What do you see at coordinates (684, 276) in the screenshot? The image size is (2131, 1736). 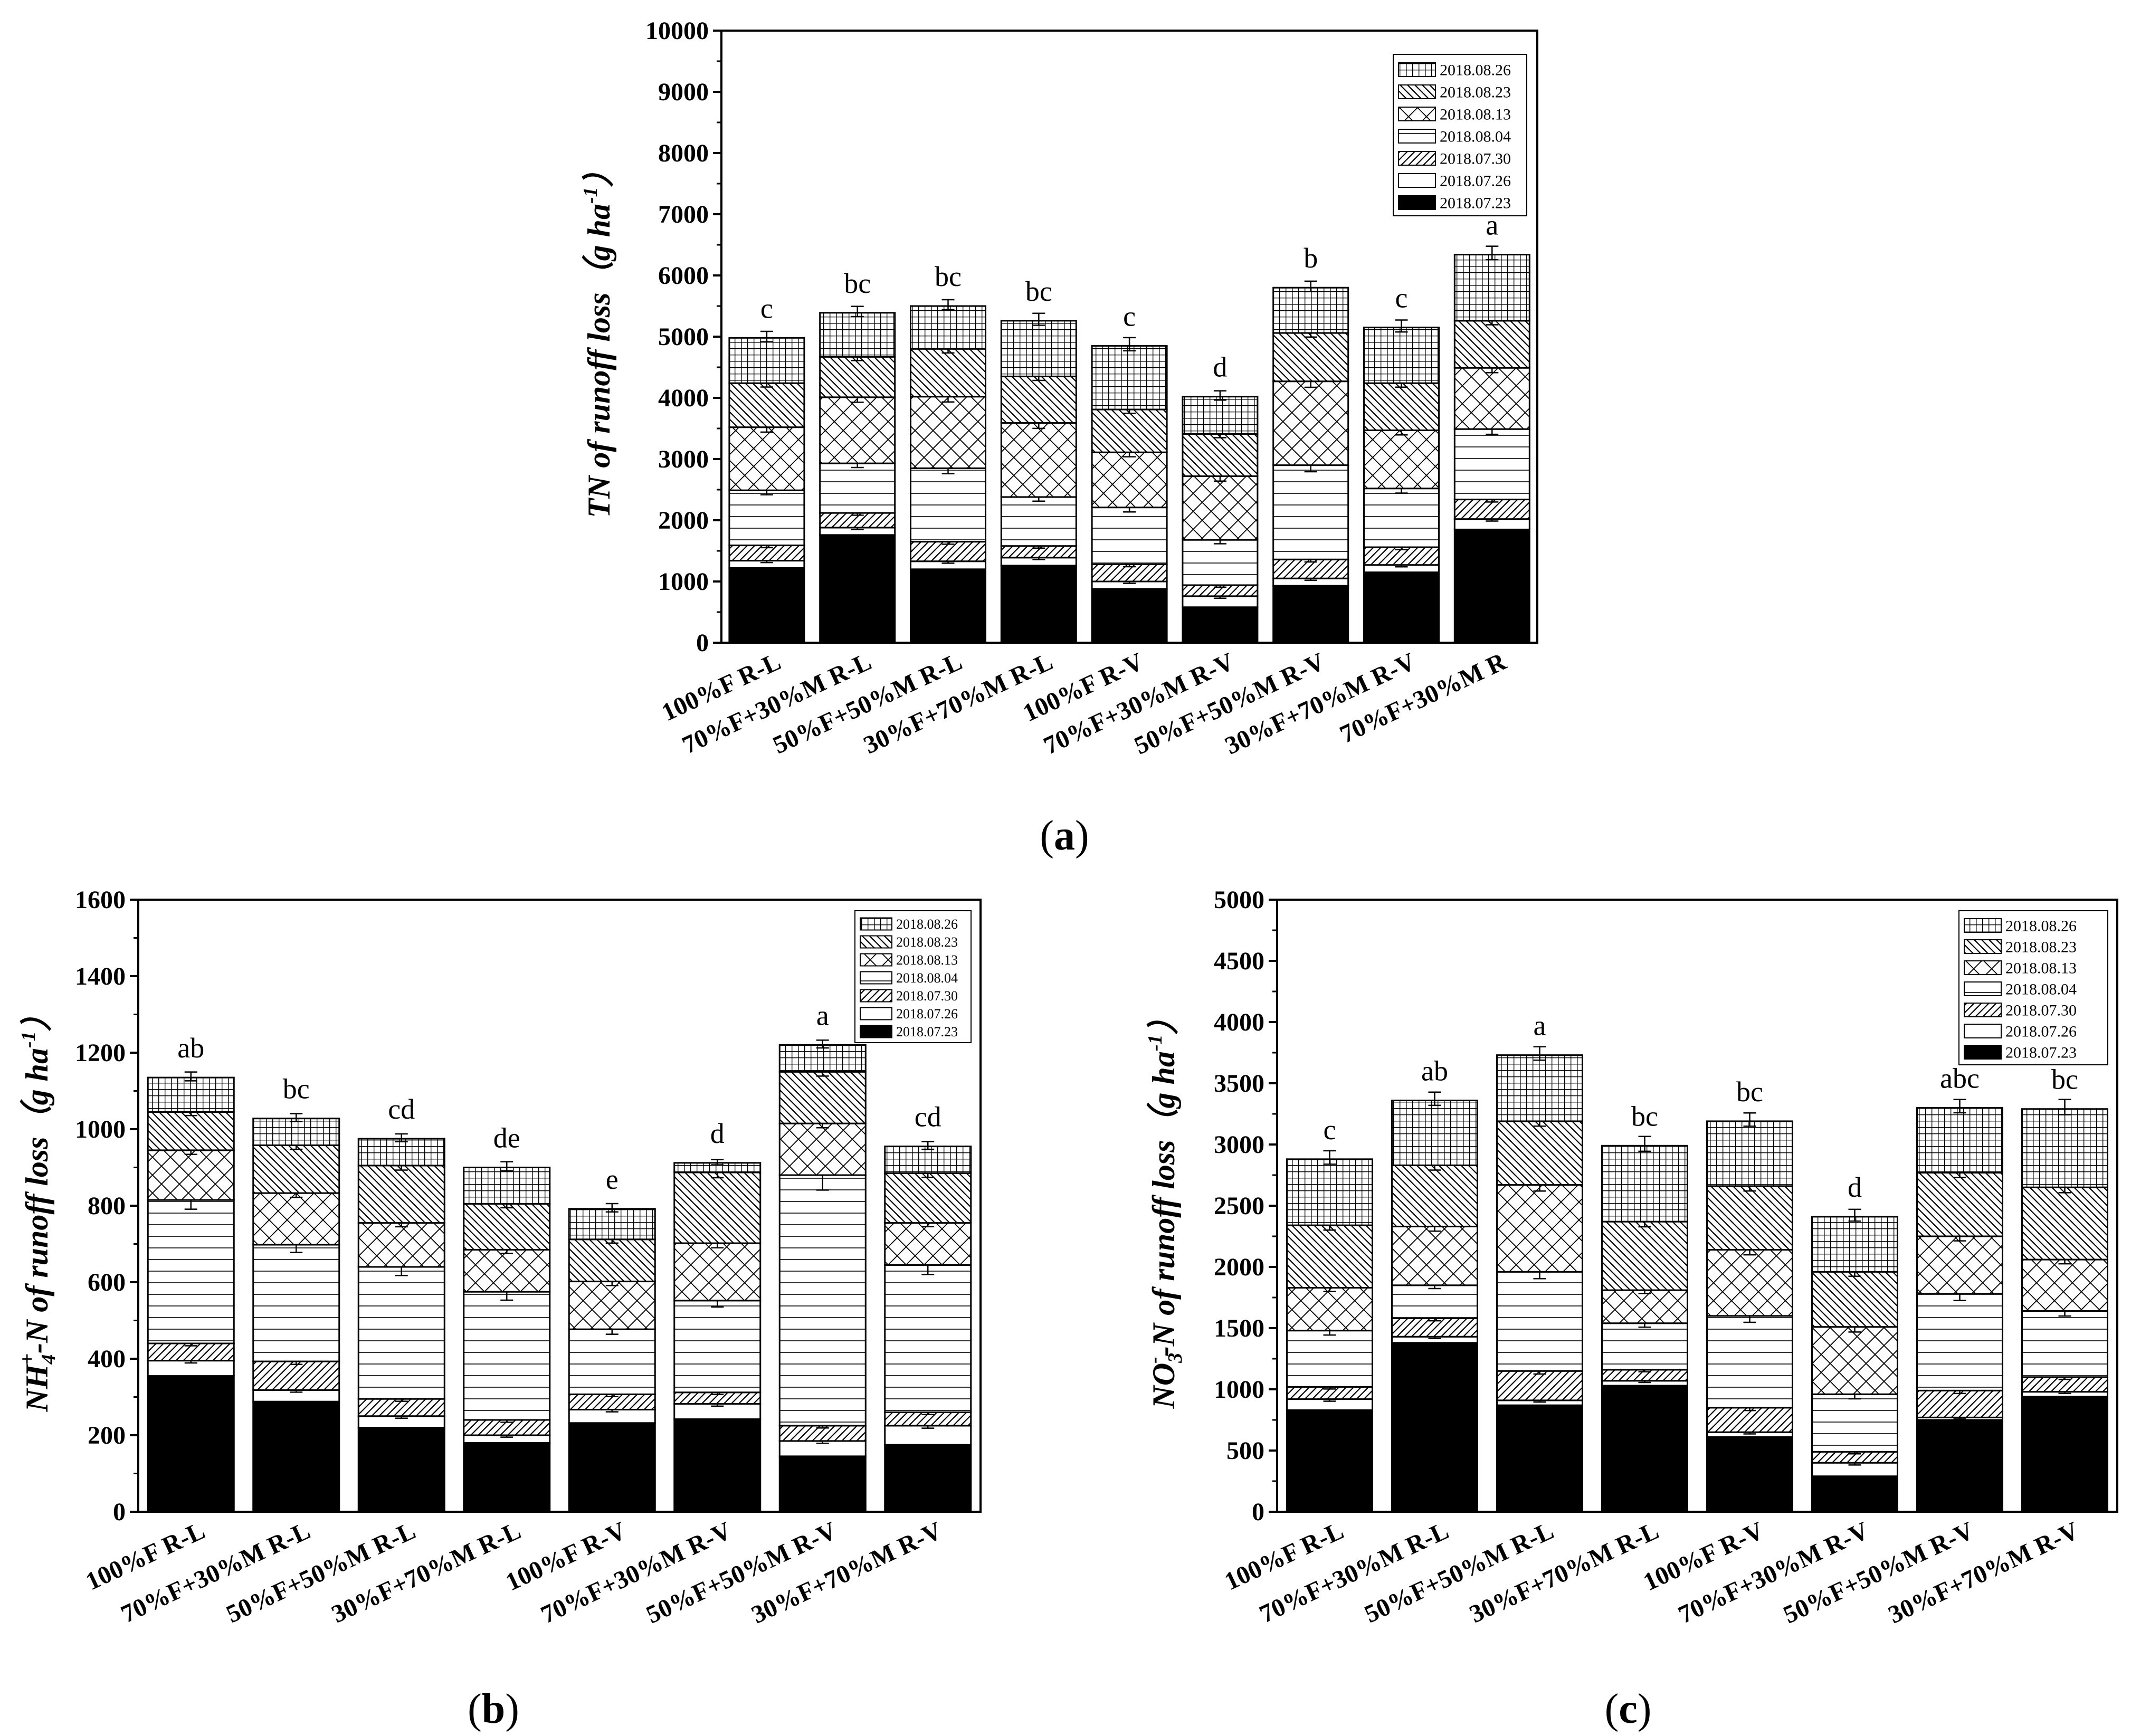 I see `y-tick-label: 6000` at bounding box center [684, 276].